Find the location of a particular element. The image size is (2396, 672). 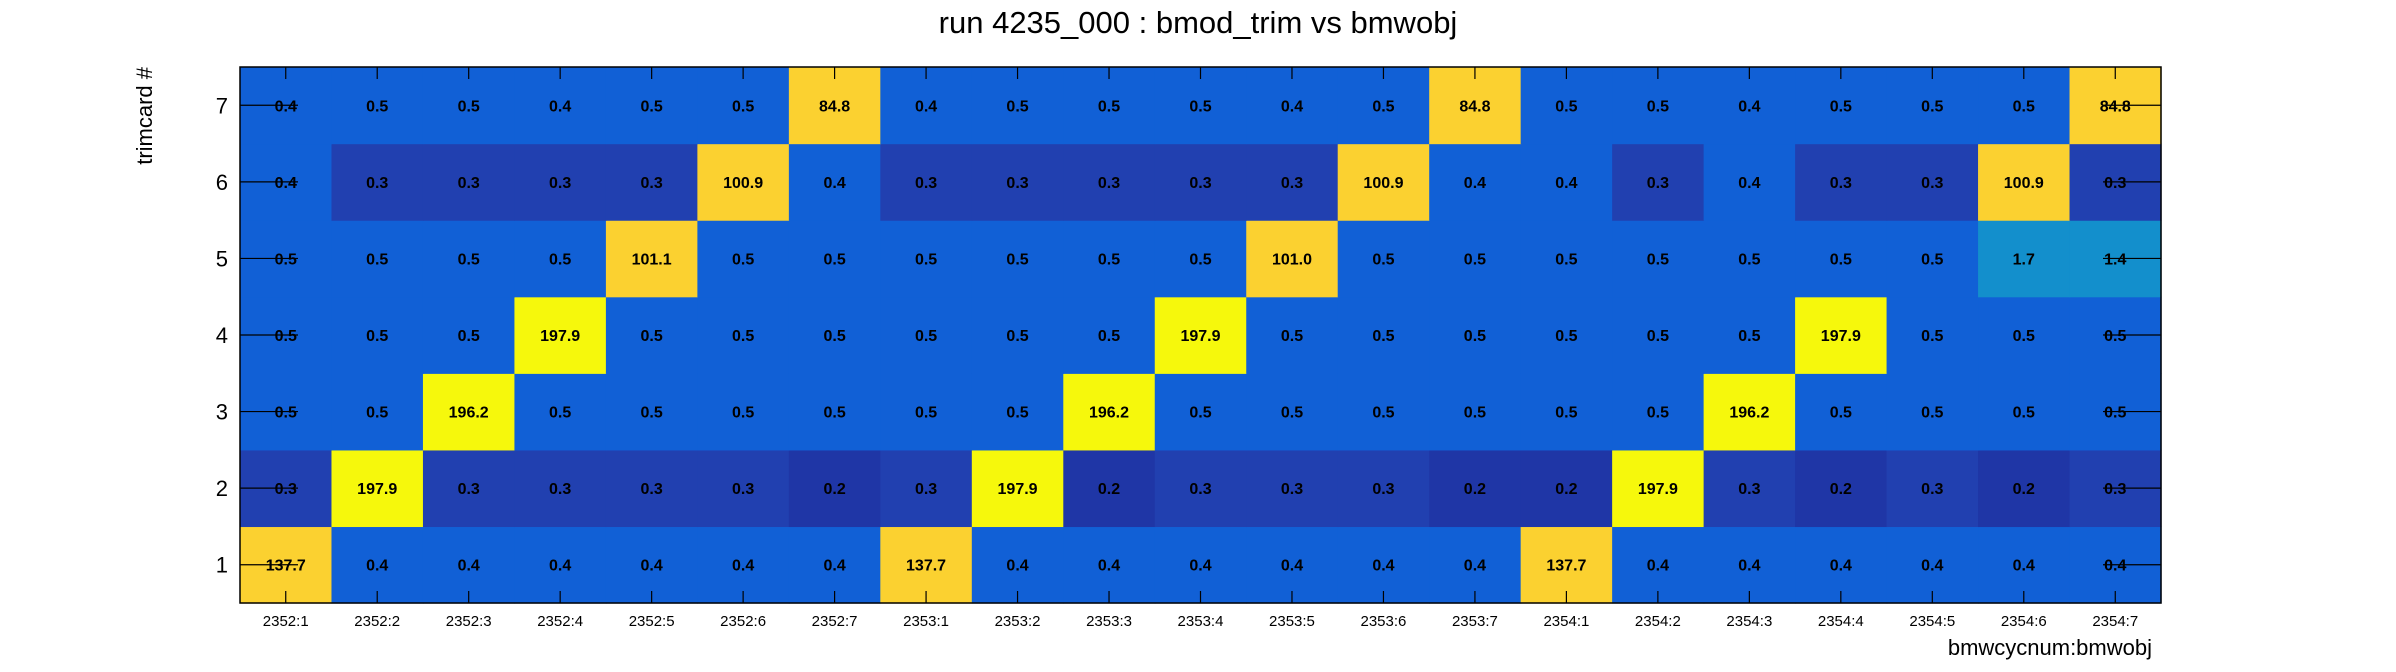

cell-value-label: 101.0 is located at coordinates (1292, 259).